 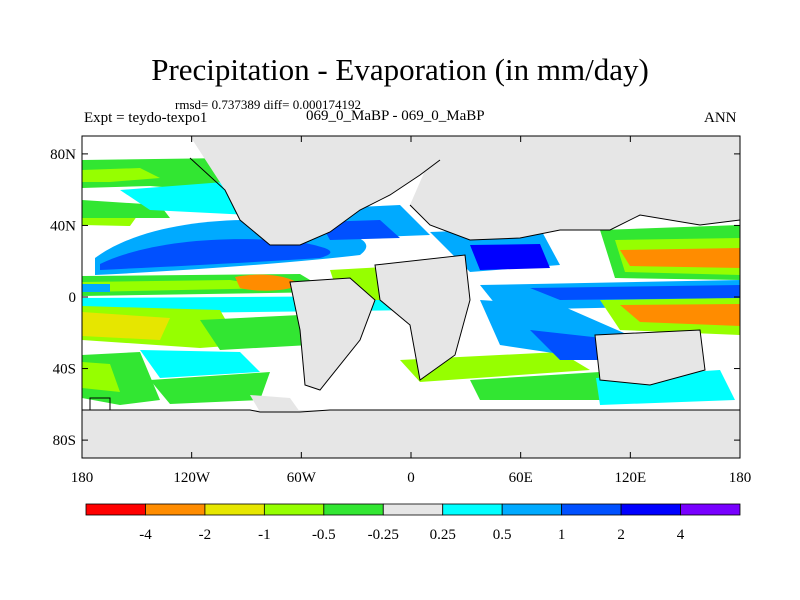 What do you see at coordinates (502, 535) in the screenshot?
I see `colorbar-label: 0.5` at bounding box center [502, 535].